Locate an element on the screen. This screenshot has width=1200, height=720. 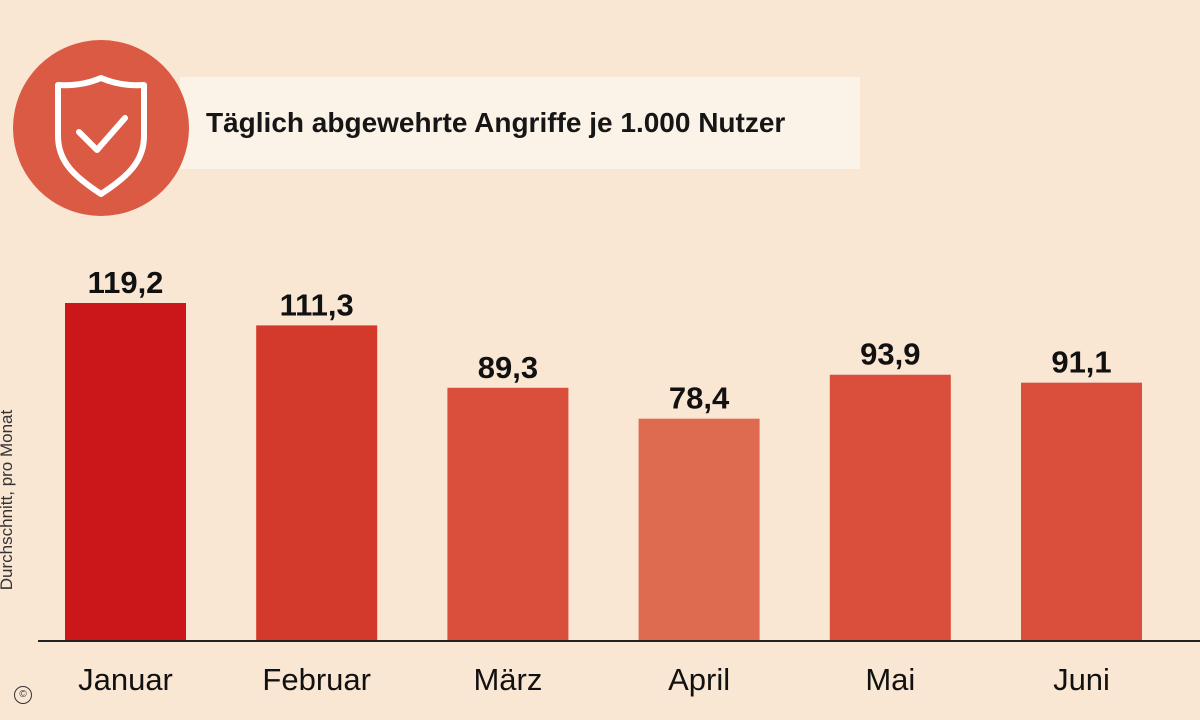
shield-check-badge is located at coordinates (101, 128).